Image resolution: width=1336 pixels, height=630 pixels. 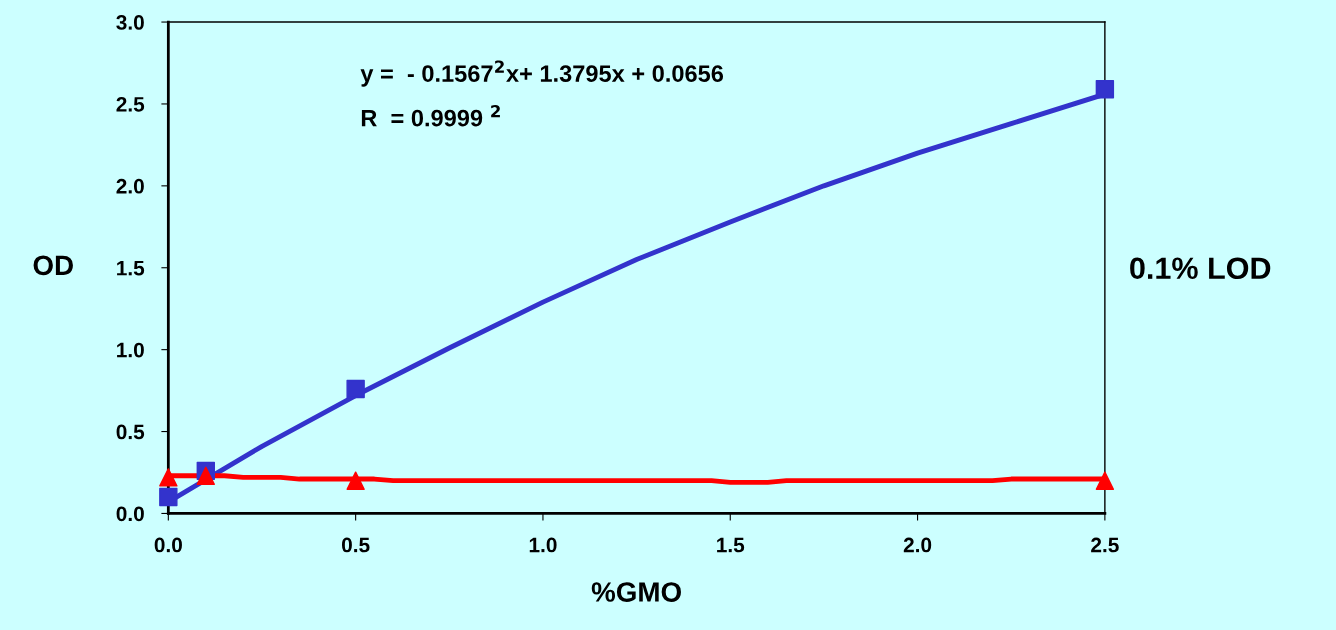 I want to click on x-tick-label: 2.0, so click(x=917, y=545).